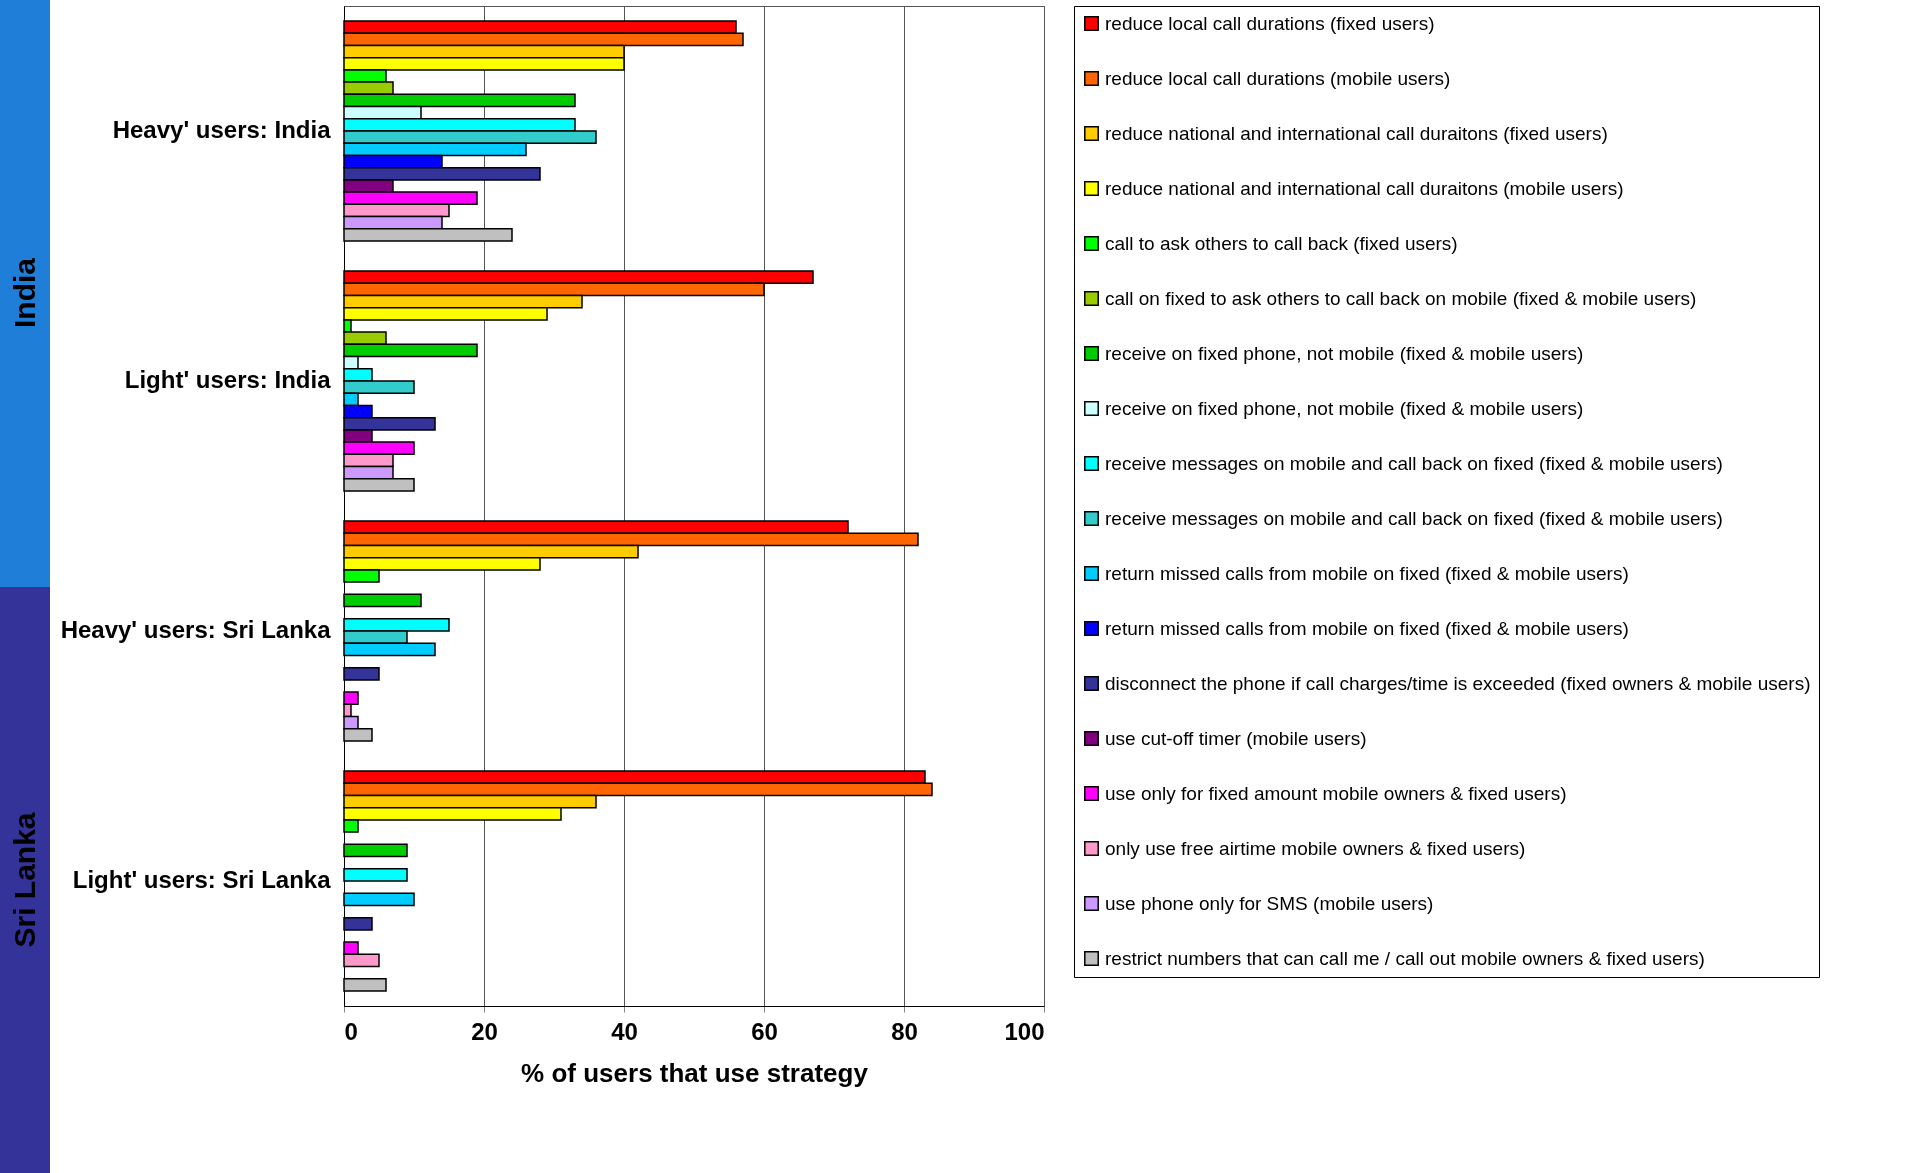 The image size is (1919, 1173). I want to click on y-tick-label: Heavy' users: India, so click(222, 129).